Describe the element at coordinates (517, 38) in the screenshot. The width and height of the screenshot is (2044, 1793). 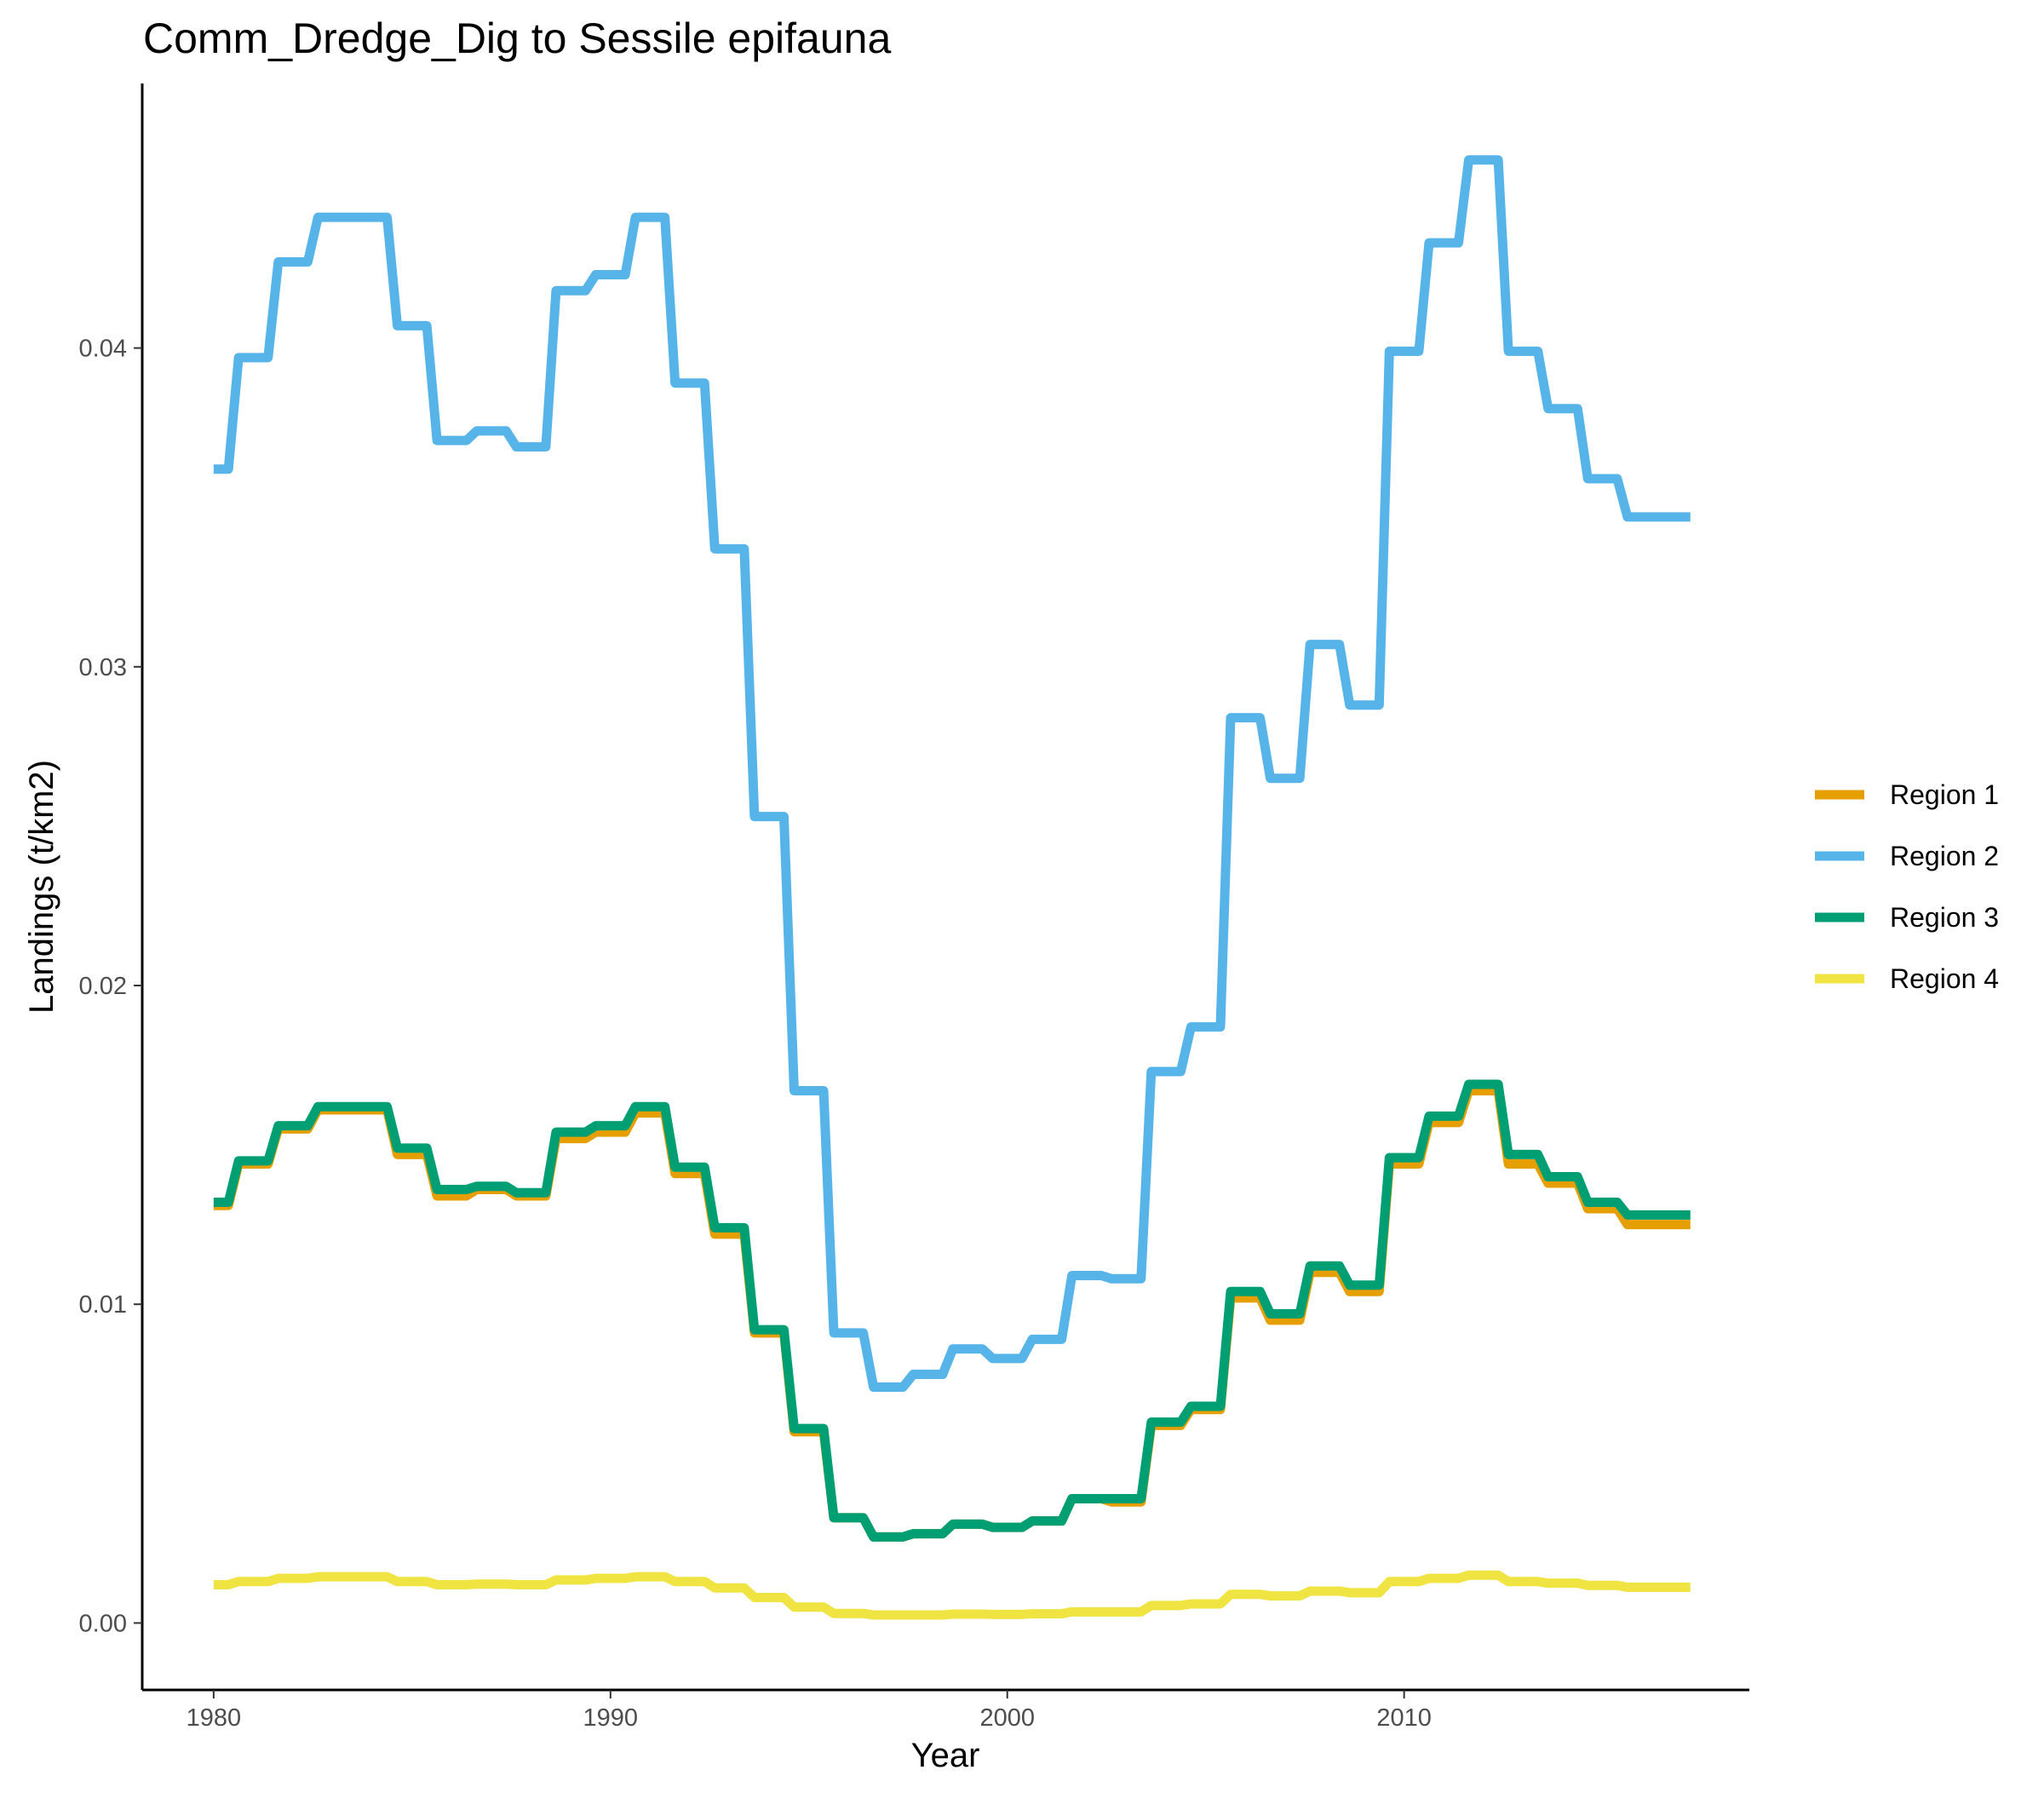
I see `chart-title: Comm_Dredge_Dig to Sessile epifauna` at that location.